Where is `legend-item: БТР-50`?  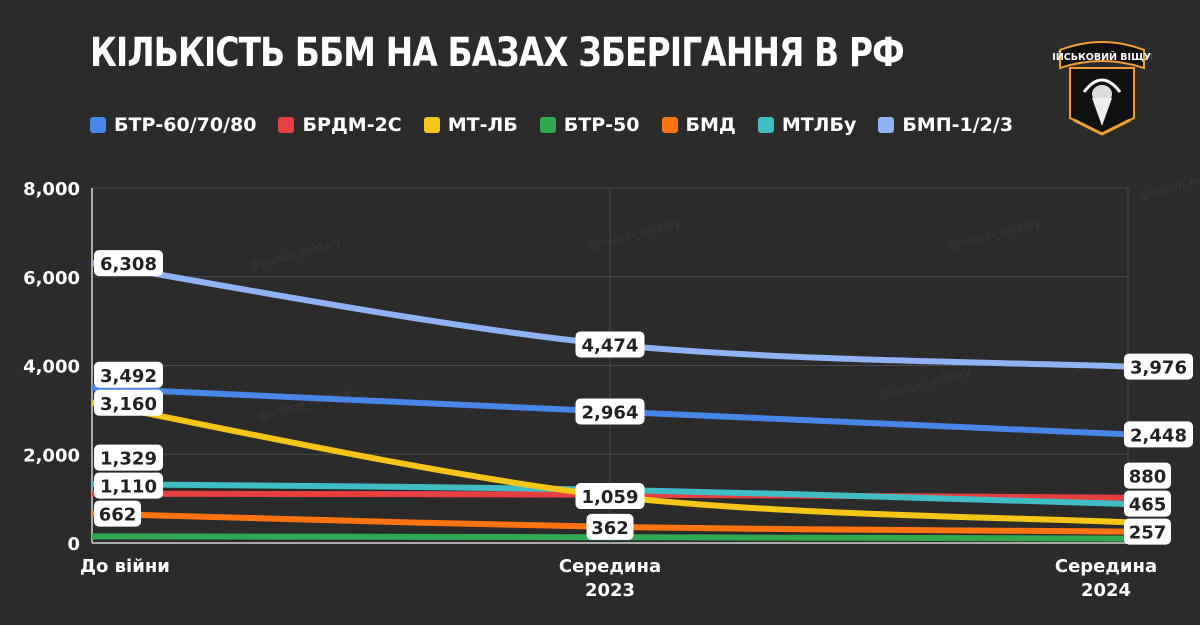
legend-item: БТР-50 is located at coordinates (589, 125).